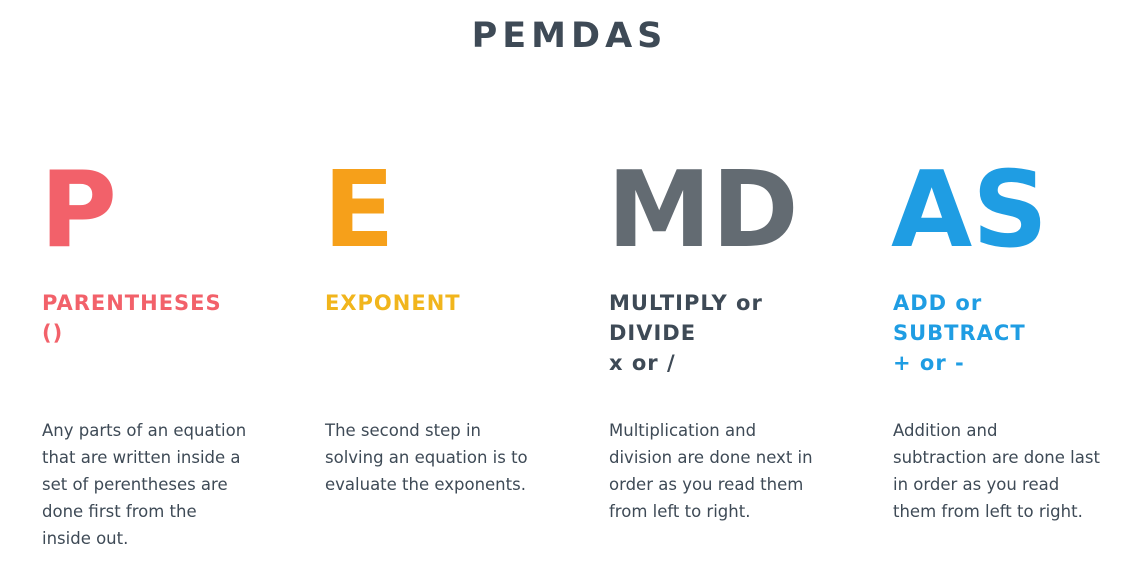 This screenshot has width=1139, height=561. I want to click on add-subtract-heading: ADD or SUBTRACT + or -, so click(959, 333).